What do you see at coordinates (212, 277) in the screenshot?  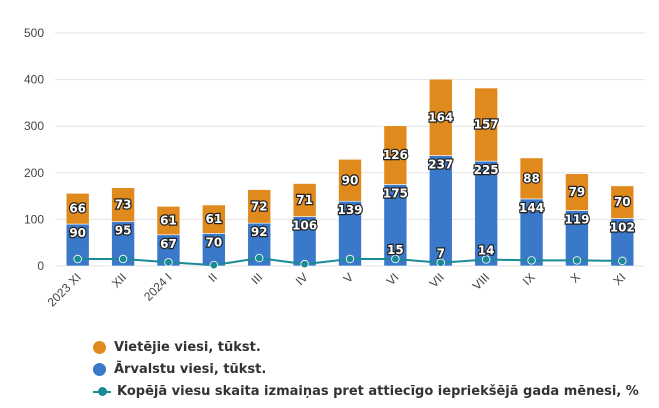 I see `x-tick-label: II` at bounding box center [212, 277].